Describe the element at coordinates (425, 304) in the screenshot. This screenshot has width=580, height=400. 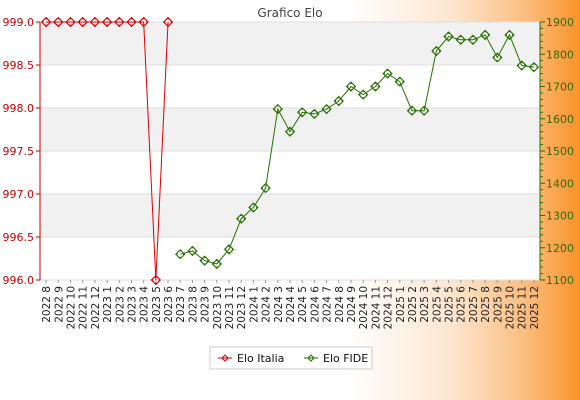
I see `x-axis-tick-label: 2025 3` at that location.